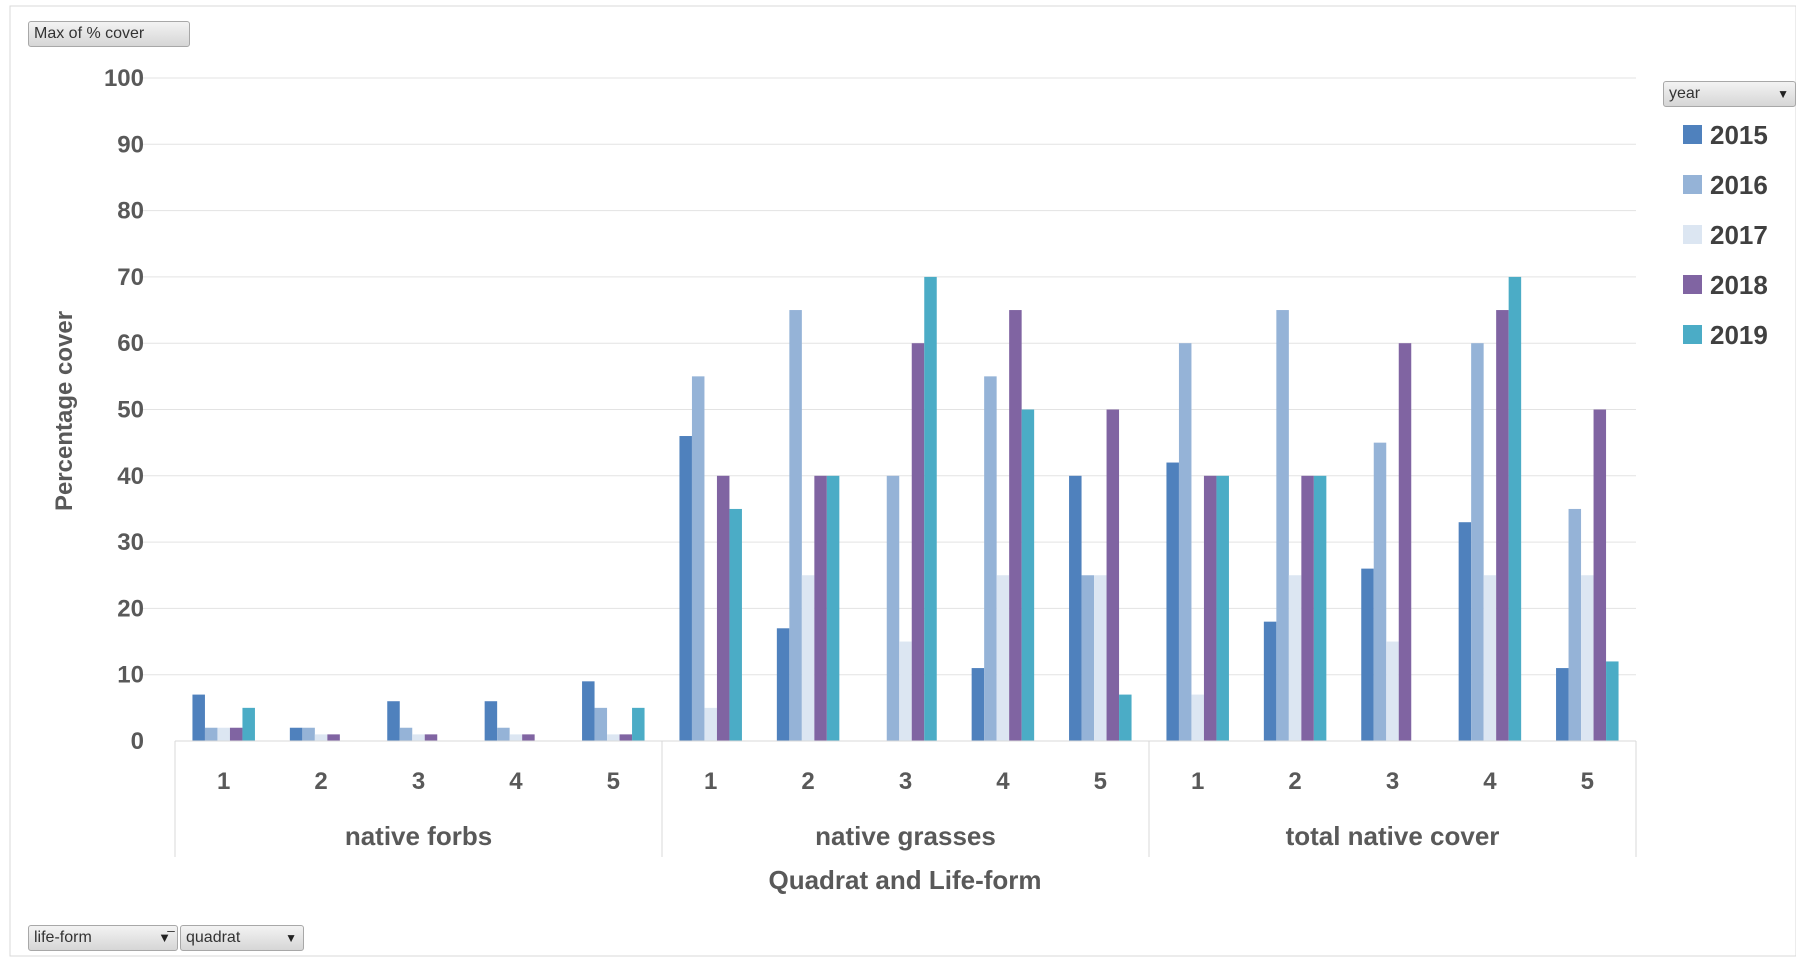 The height and width of the screenshot is (962, 1796). I want to click on legend-swatch-2018, so click(1692, 284).